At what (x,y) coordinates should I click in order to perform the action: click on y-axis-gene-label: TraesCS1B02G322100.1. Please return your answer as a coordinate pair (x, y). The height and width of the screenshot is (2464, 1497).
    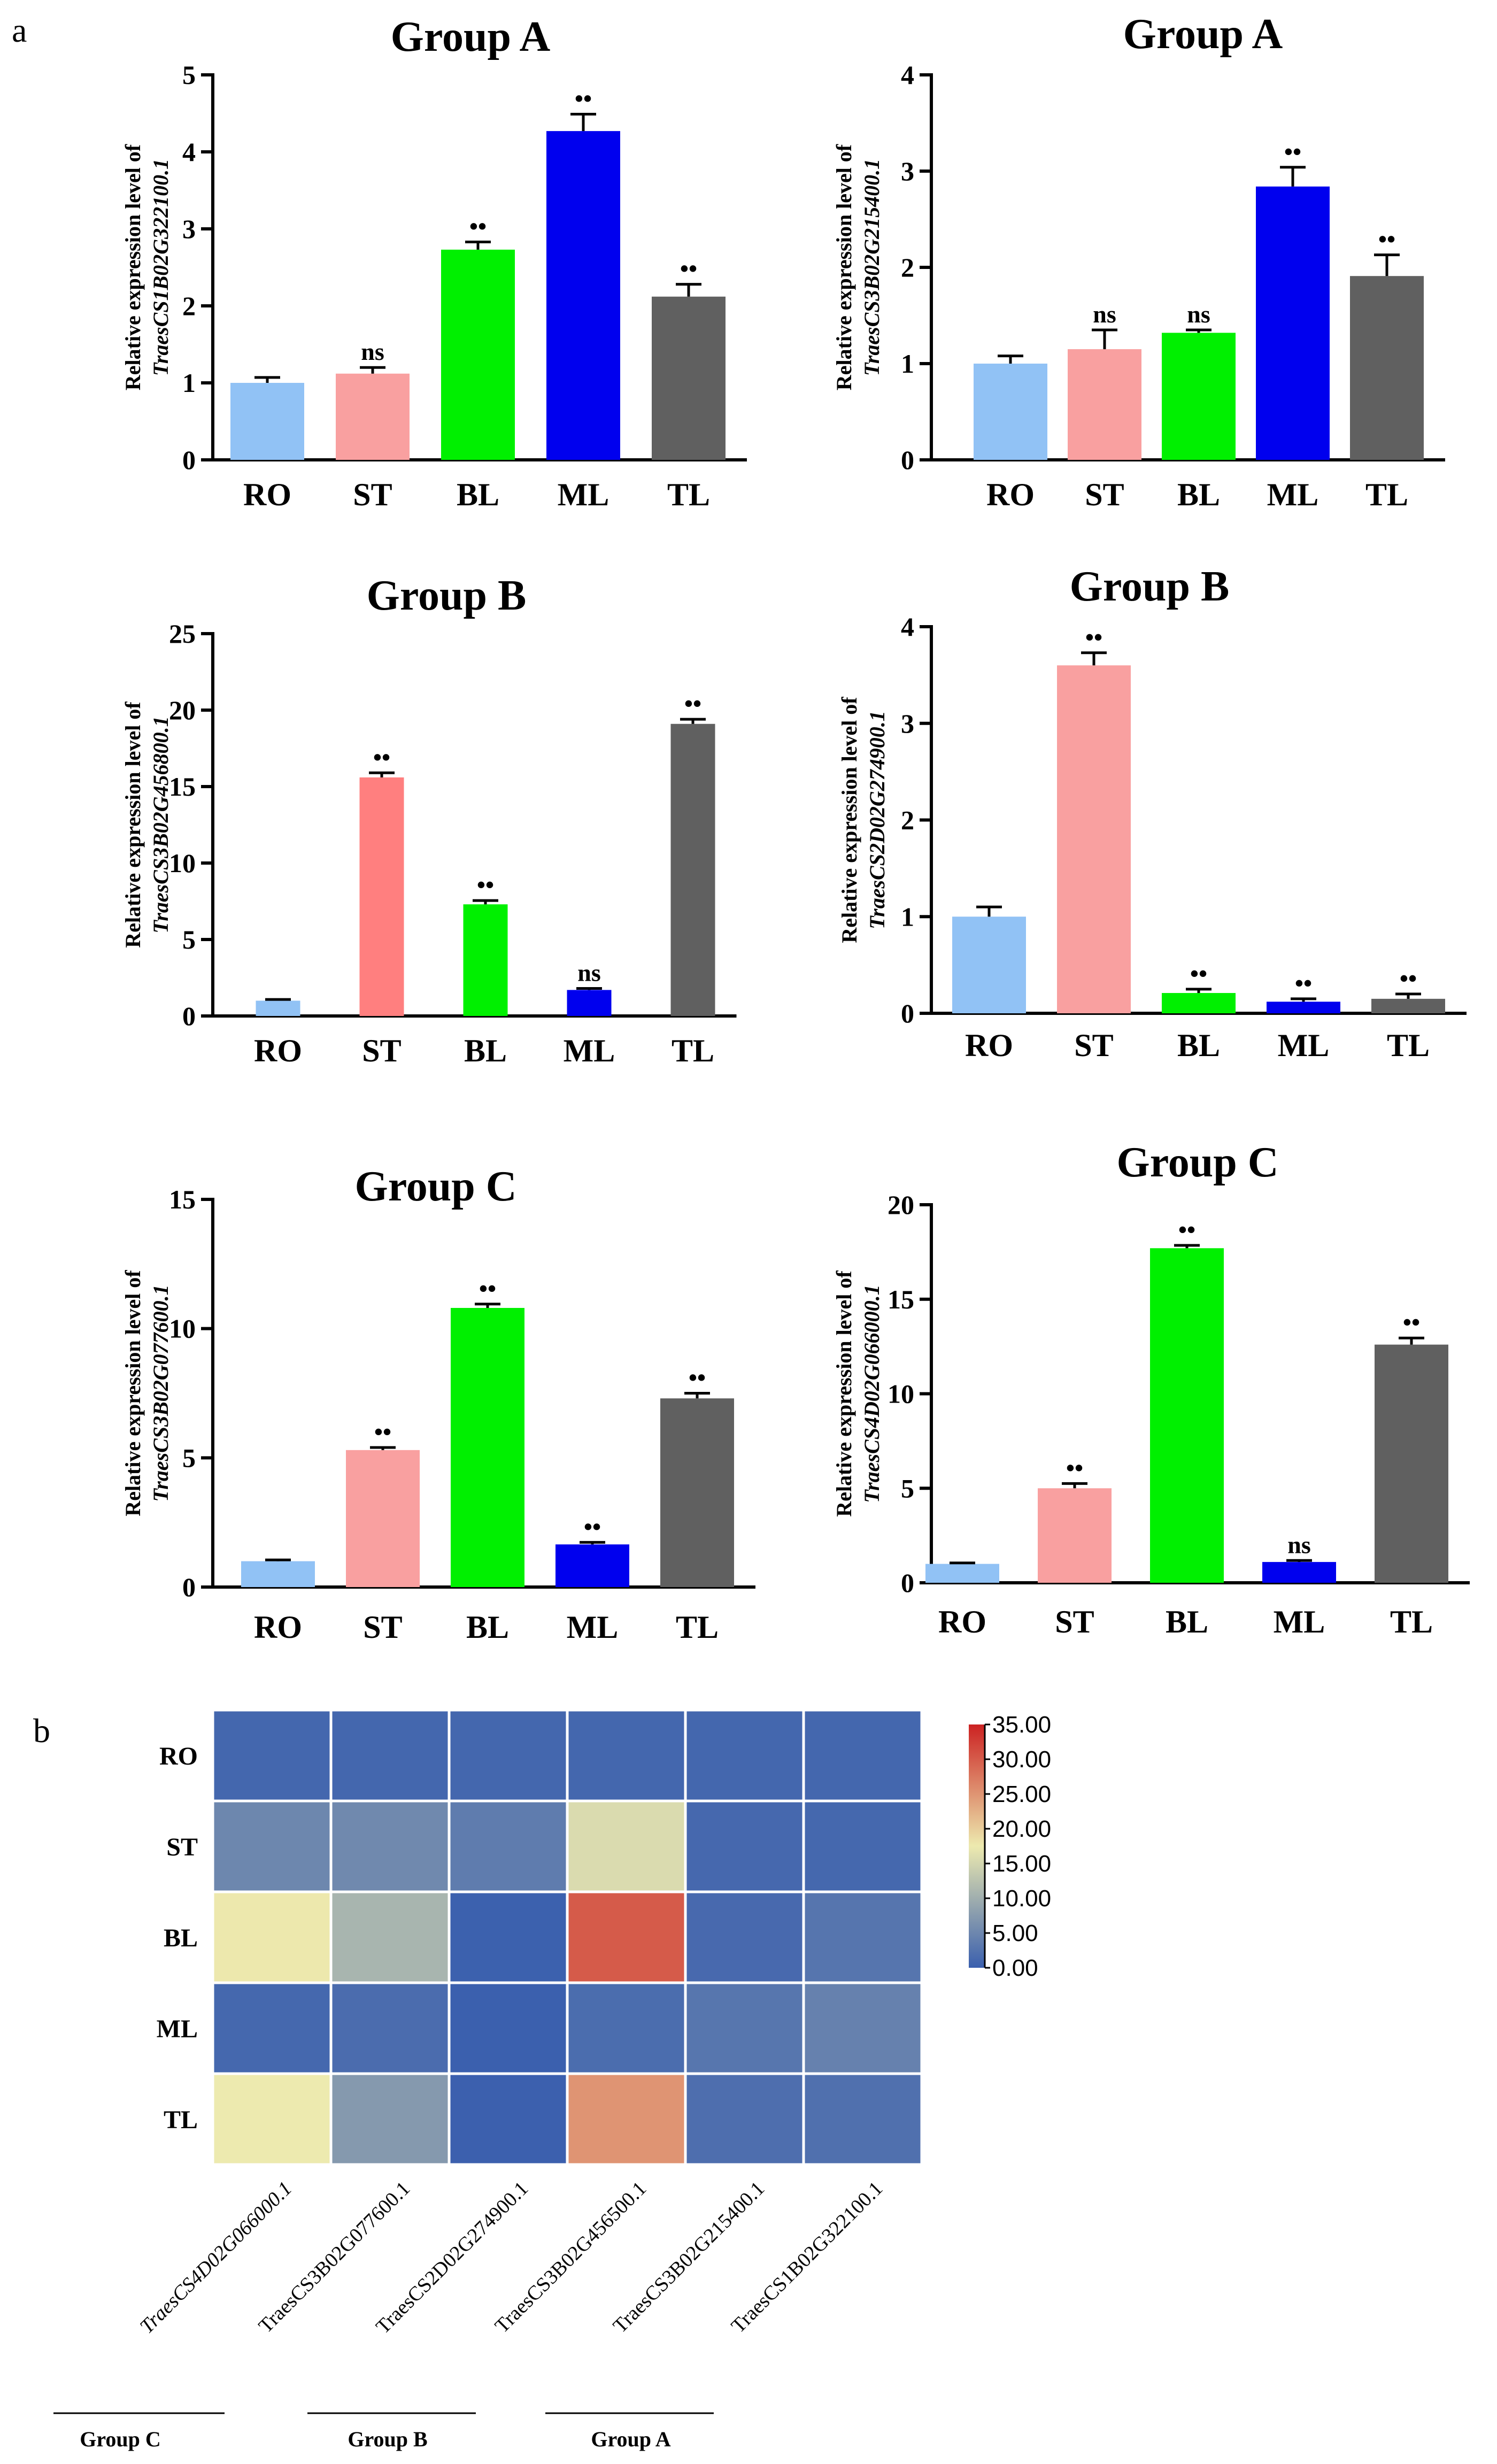
    Looking at the image, I should click on (161, 267).